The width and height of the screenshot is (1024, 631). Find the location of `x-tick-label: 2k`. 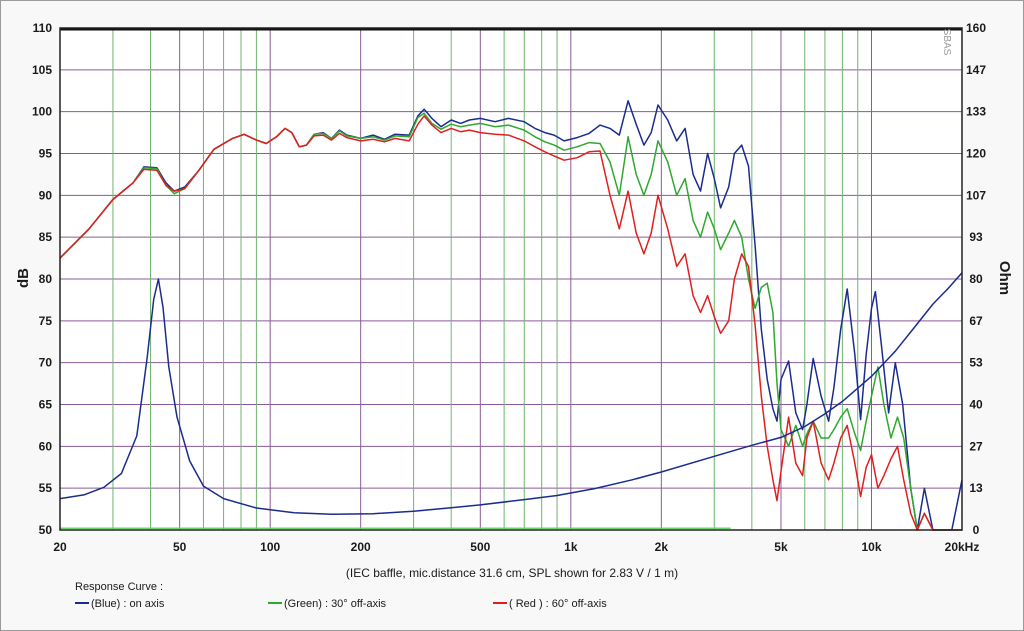

x-tick-label: 2k is located at coordinates (662, 547).